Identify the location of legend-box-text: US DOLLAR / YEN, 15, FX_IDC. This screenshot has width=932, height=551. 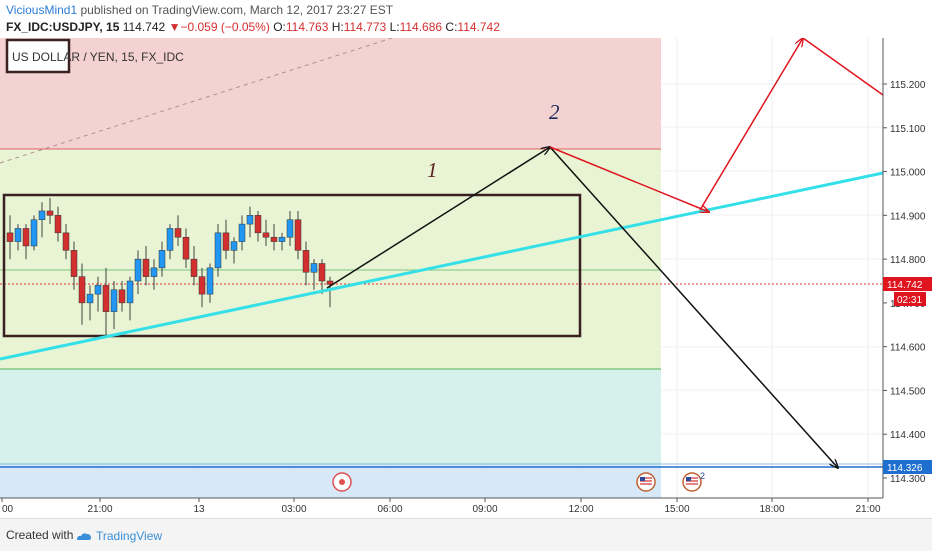
(98, 57).